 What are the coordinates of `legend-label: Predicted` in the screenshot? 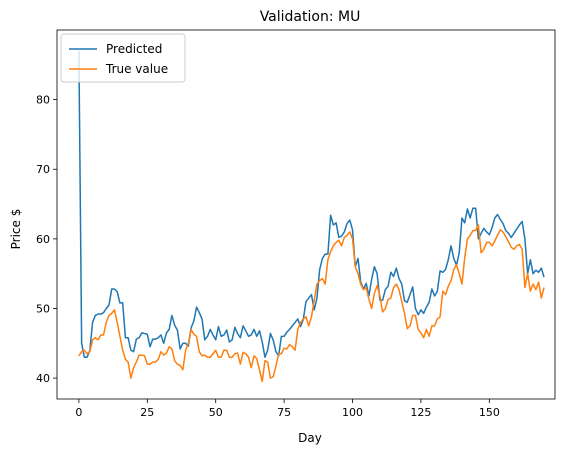 It's located at (134, 49).